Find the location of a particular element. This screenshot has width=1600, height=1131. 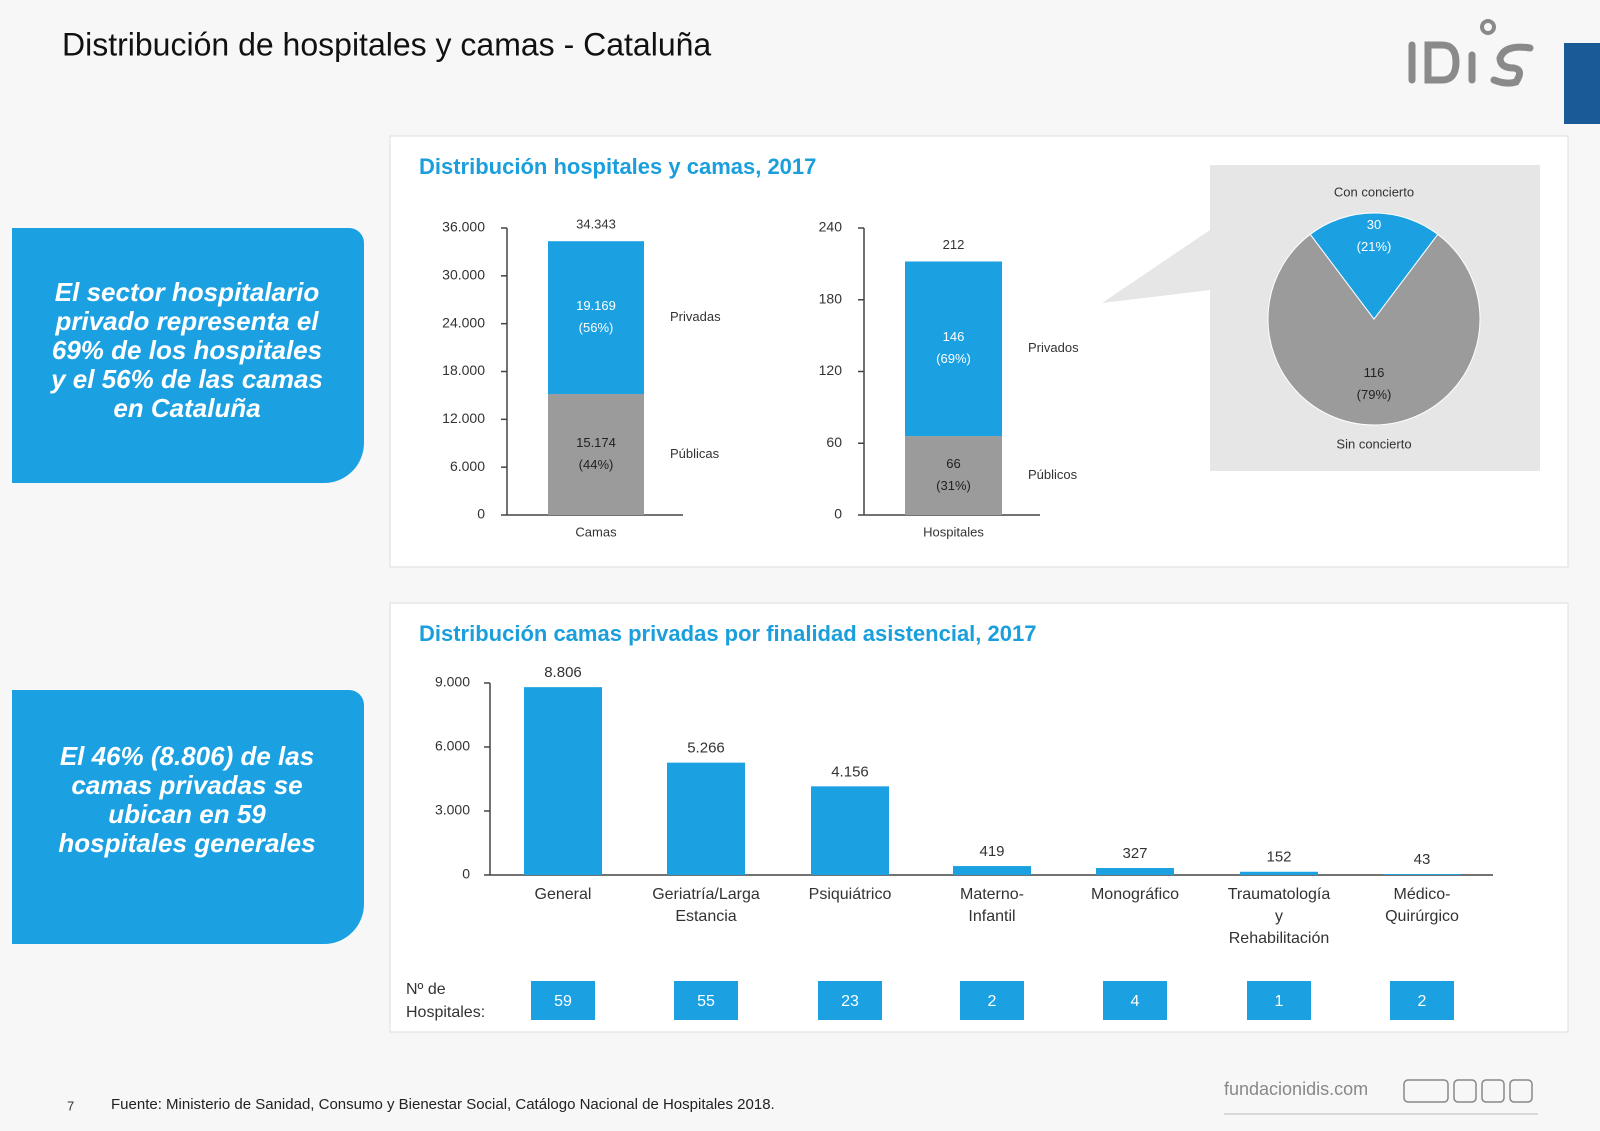

hospital-count: 23 is located at coordinates (850, 1001).